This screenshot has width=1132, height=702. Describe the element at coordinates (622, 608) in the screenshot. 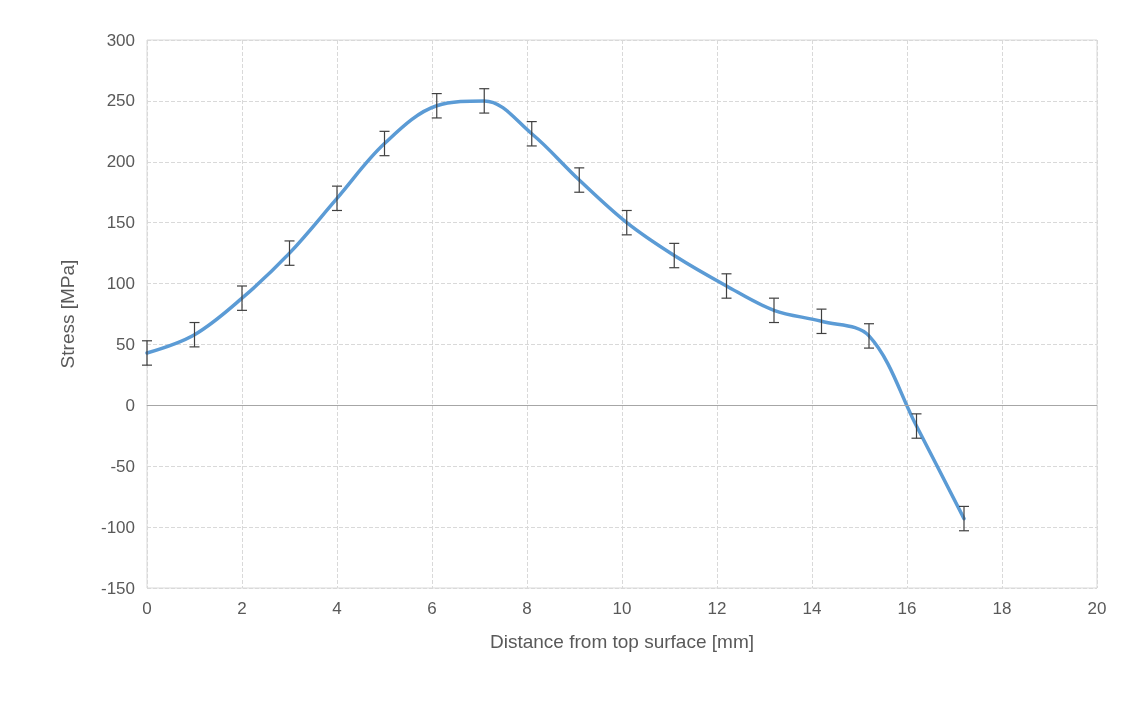

I see `x-tick-label: 10` at that location.